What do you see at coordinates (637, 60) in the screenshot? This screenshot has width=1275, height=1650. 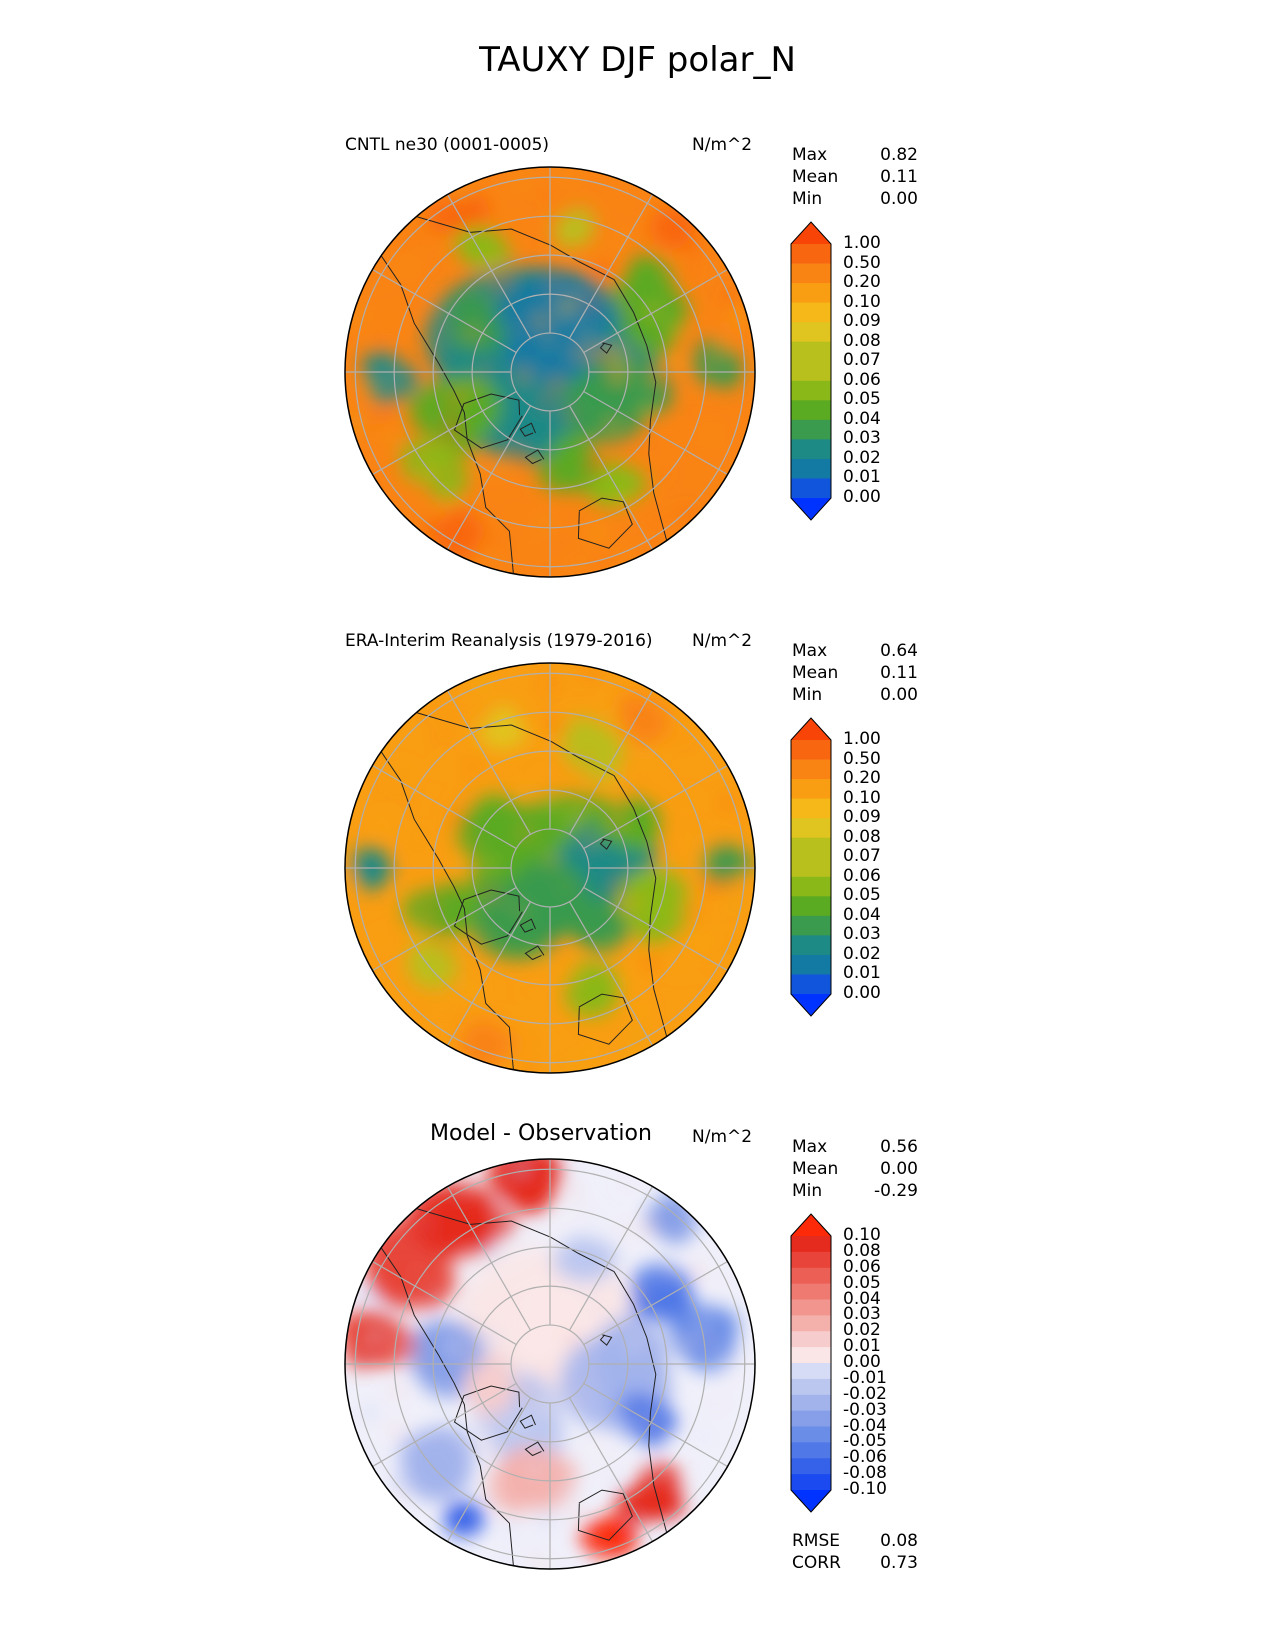 I see `figure-title: TAUXY DJF polar_N` at bounding box center [637, 60].